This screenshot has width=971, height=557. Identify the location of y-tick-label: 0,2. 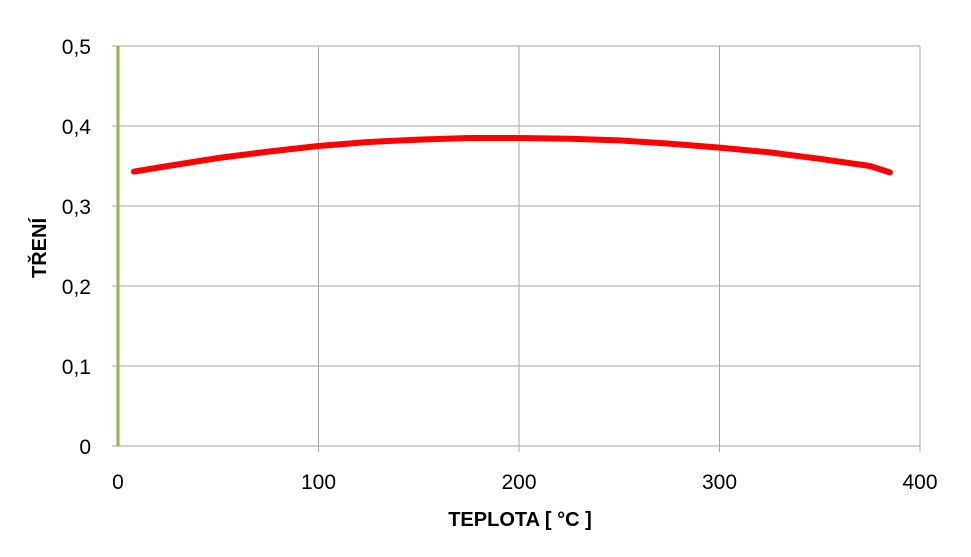
(76, 287).